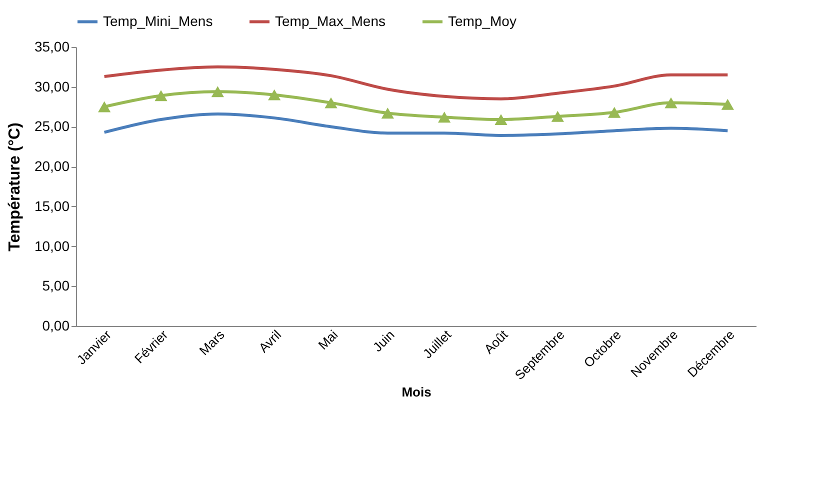 The image size is (835, 491). Describe the element at coordinates (330, 20) in the screenshot. I see `legend-label: Temp_Max_Mens` at that location.